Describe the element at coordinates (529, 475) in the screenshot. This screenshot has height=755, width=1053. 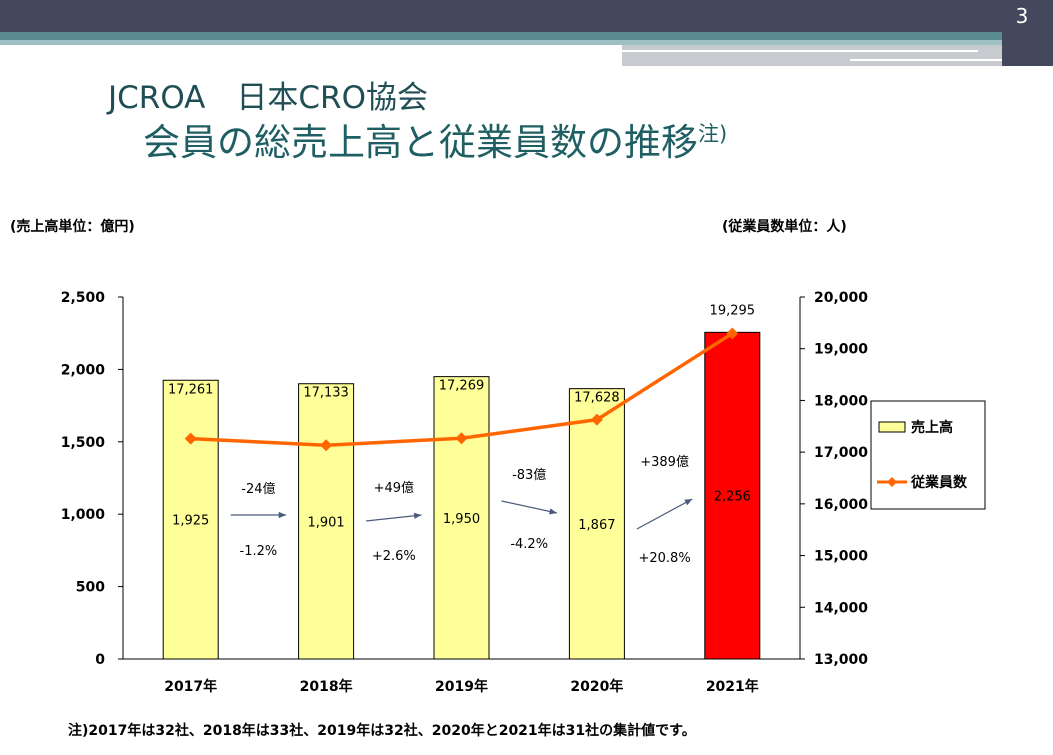
I see `change-amount-label: -83億` at that location.